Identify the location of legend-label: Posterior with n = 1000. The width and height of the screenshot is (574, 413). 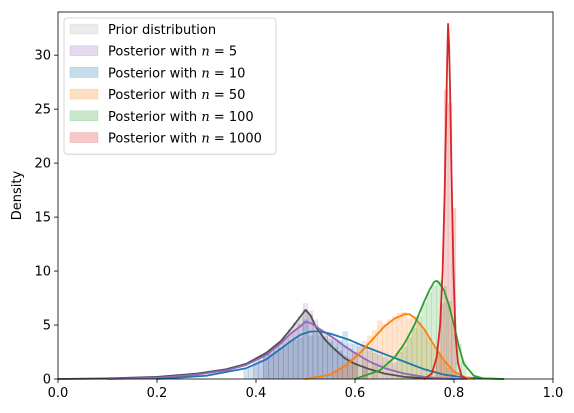
(185, 139).